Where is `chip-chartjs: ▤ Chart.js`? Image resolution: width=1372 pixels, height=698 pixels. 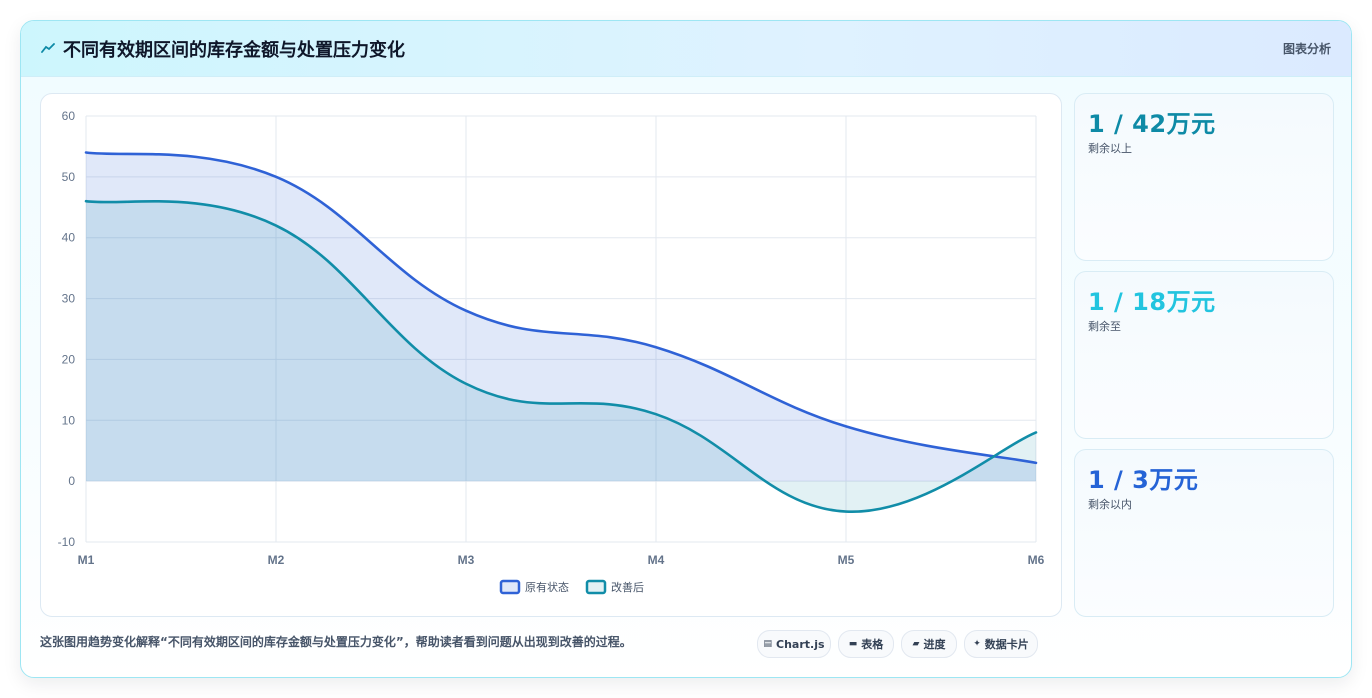
chip-chartjs: ▤ Chart.js is located at coordinates (794, 644).